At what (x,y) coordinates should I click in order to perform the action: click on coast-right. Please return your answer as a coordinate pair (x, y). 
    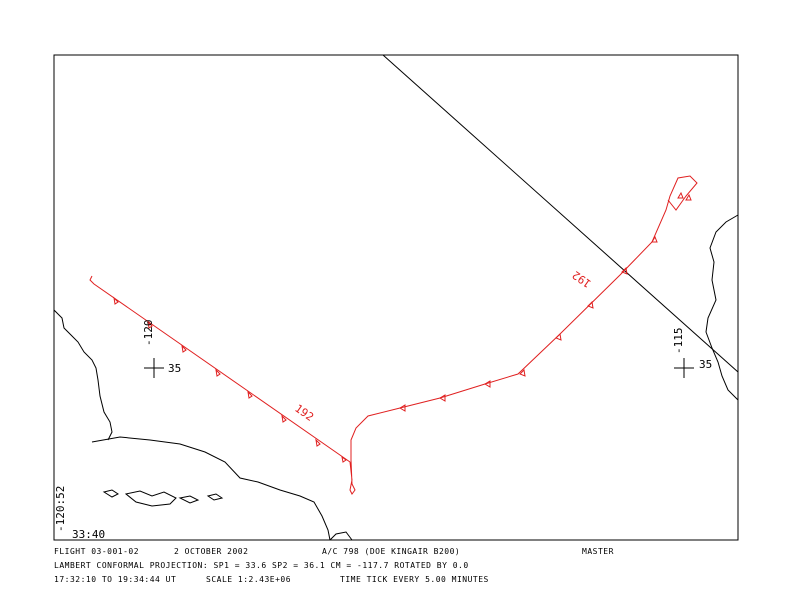
    Looking at the image, I should click on (722, 307).